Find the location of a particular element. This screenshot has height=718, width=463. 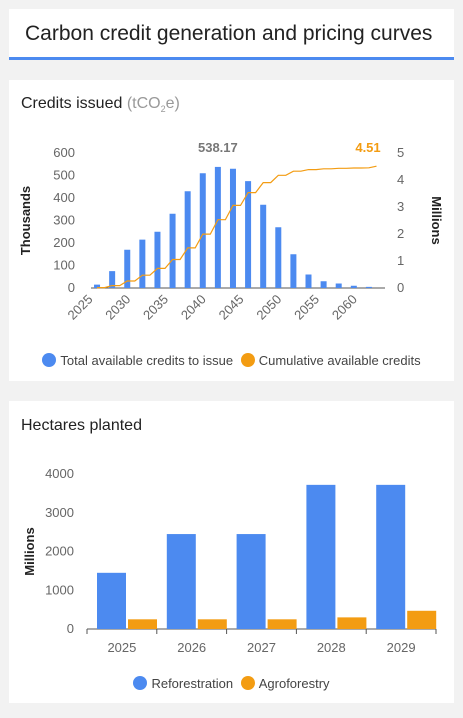

x-tick-label: 2040 is located at coordinates (193, 307).